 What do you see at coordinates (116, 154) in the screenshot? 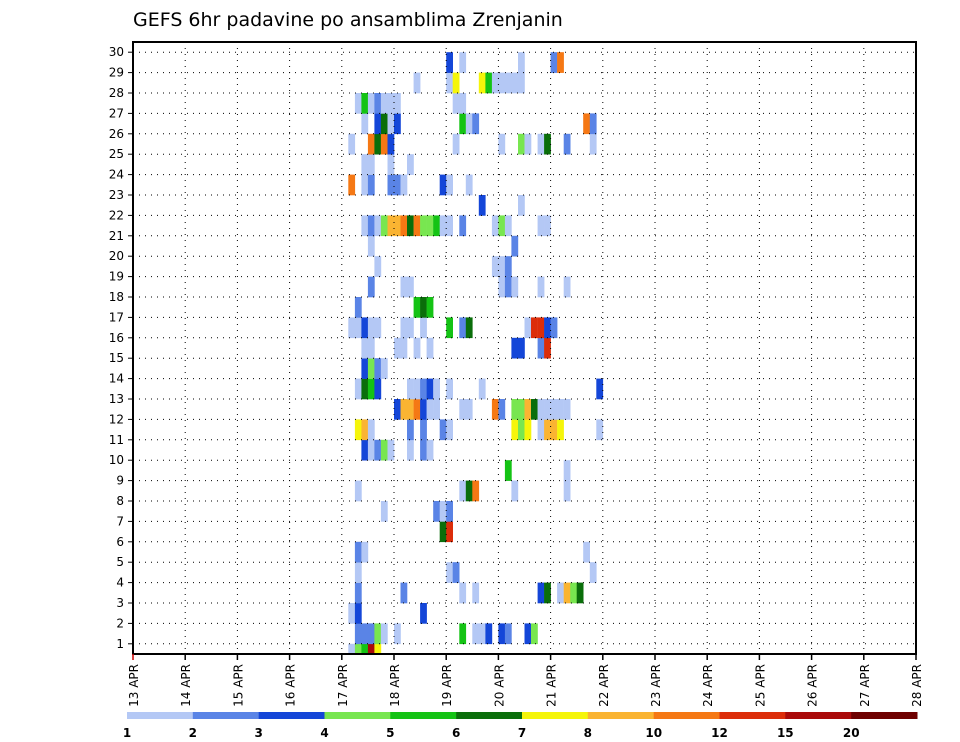
I see `y-tick-label: 25` at bounding box center [116, 154].